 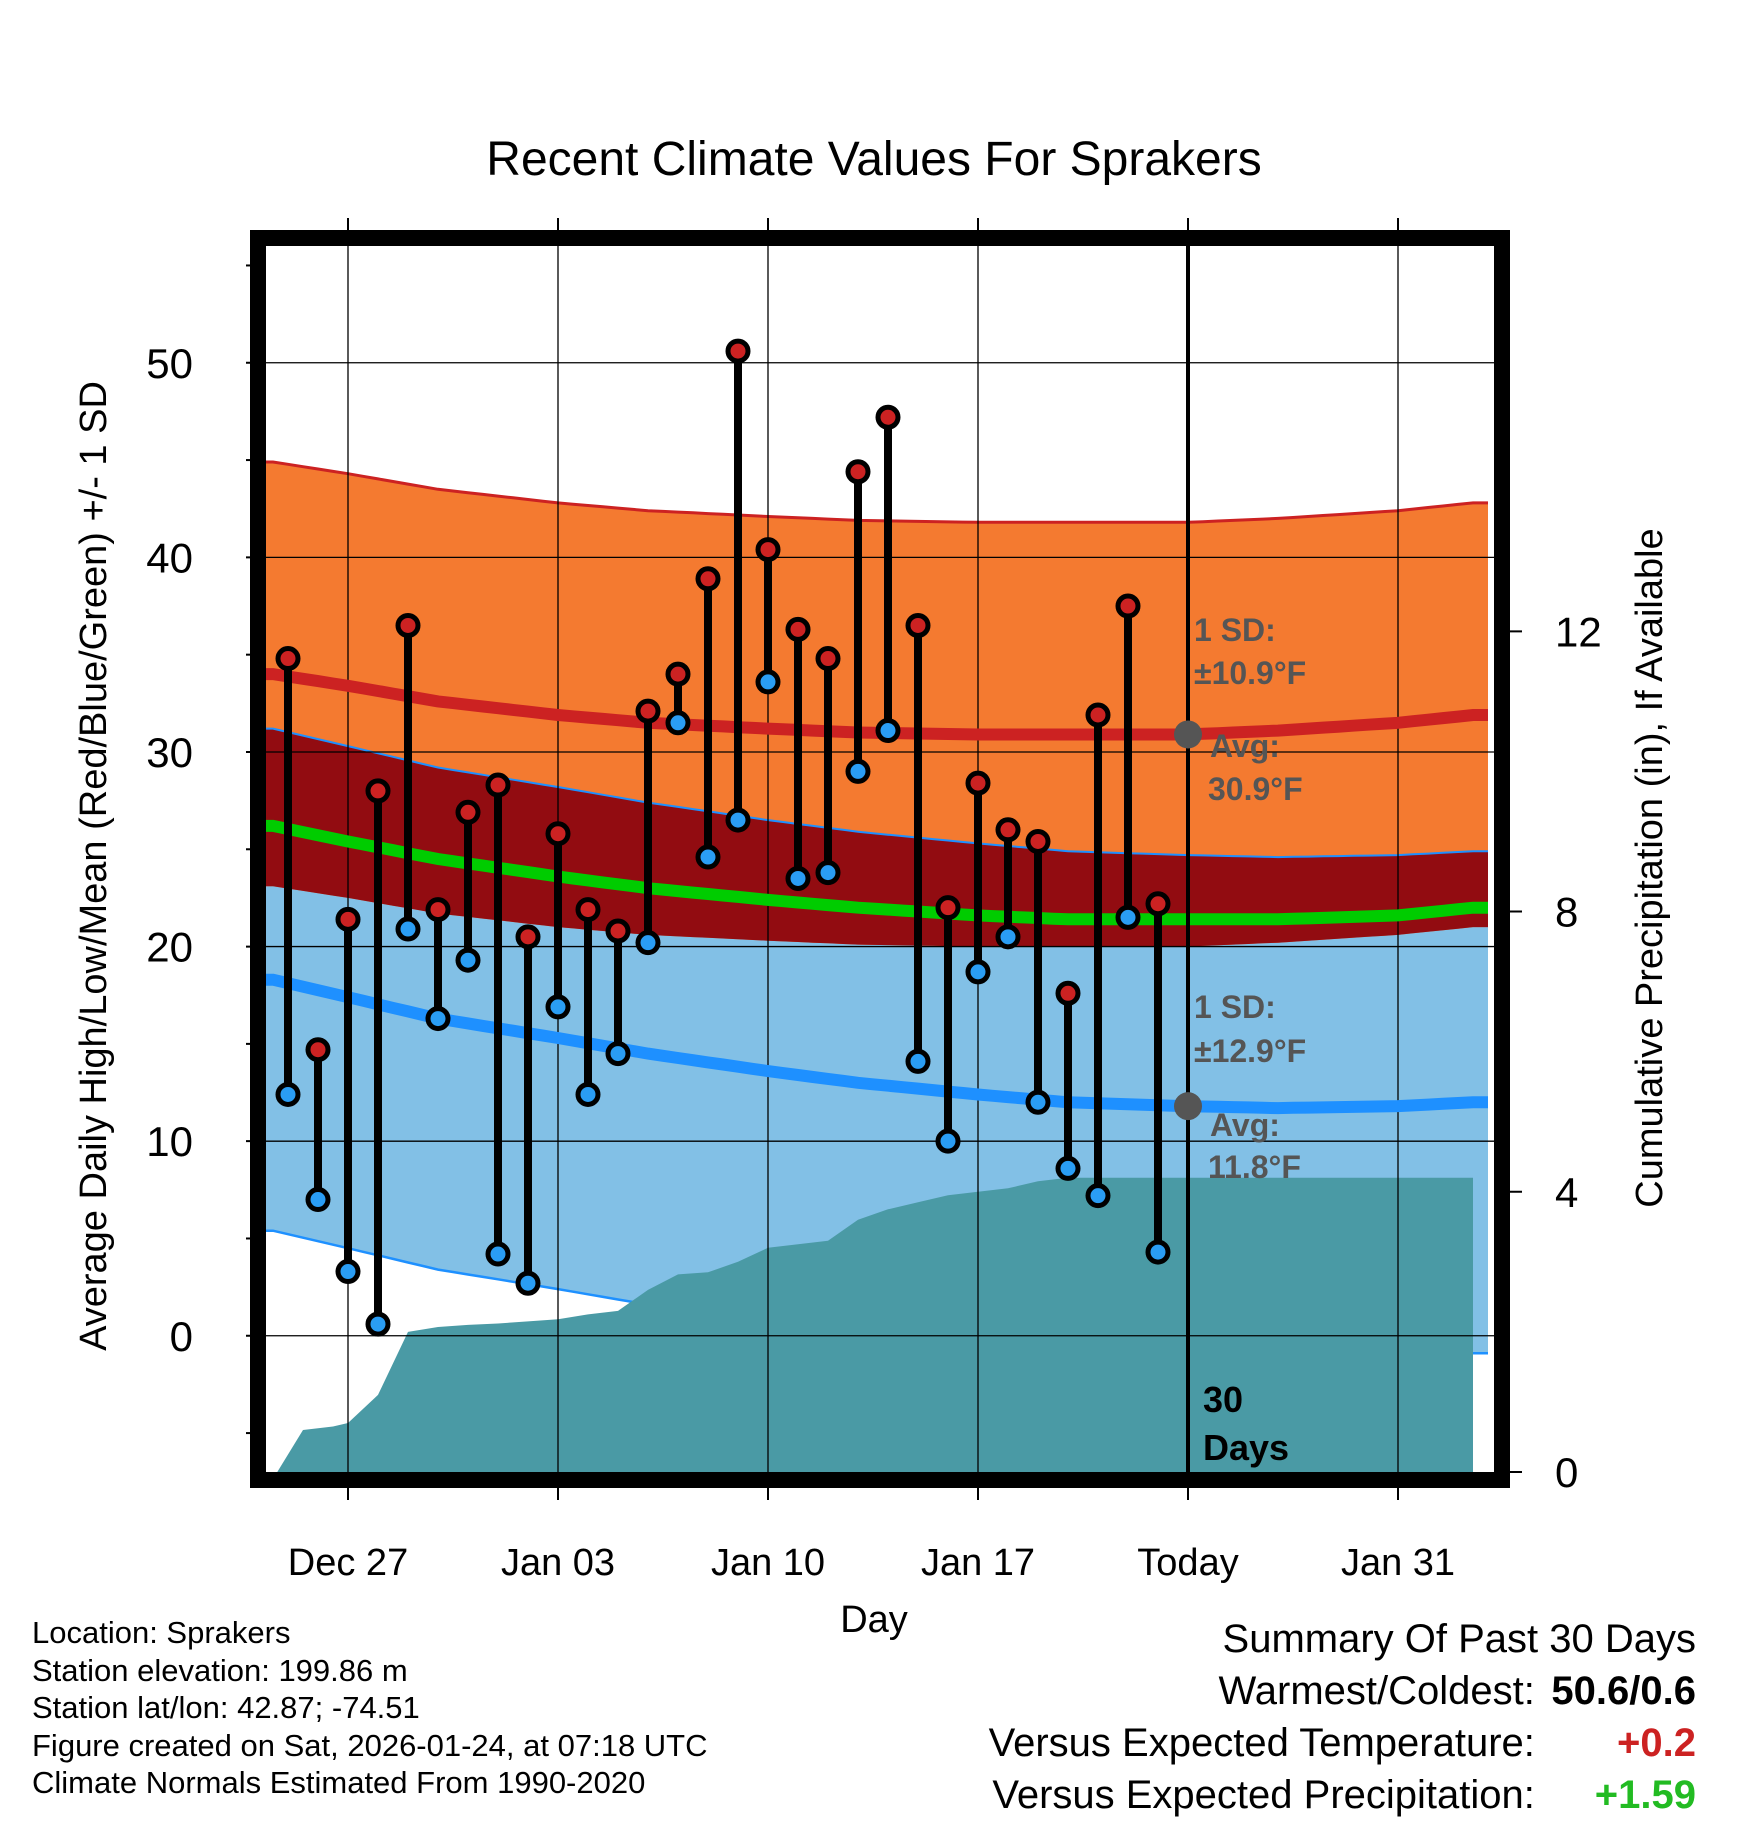 What do you see at coordinates (1566, 1472) in the screenshot?
I see `y2-tick-label: 0` at bounding box center [1566, 1472].